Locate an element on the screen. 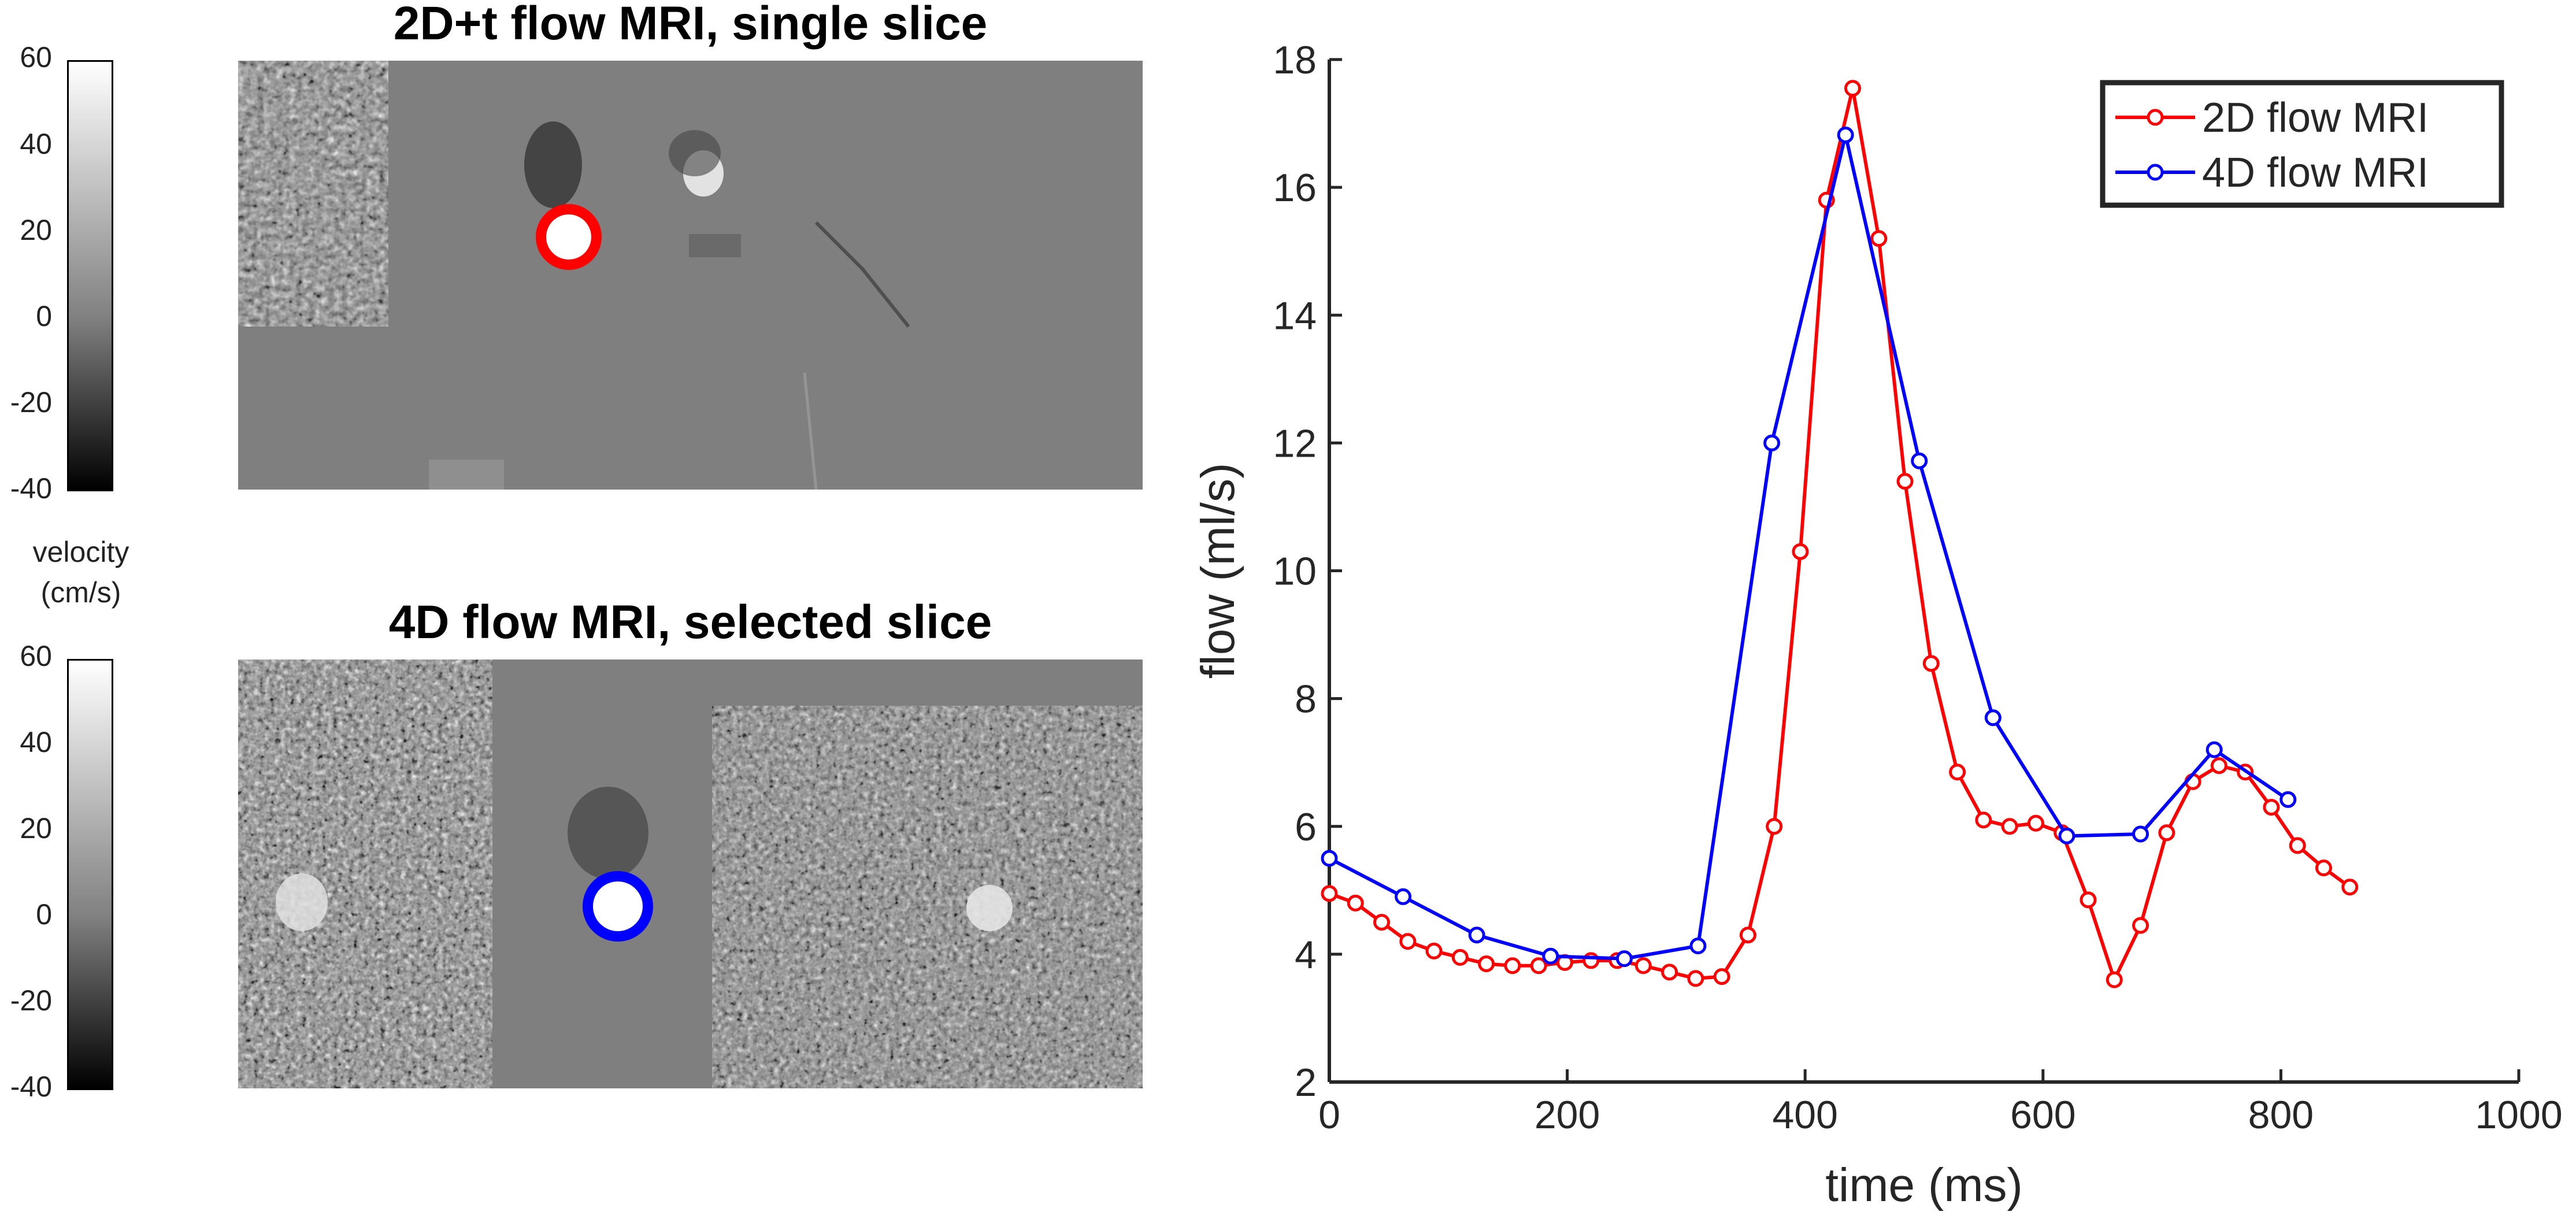 Image resolution: width=2576 pixels, height=1219 pixels. y-tick-label: 12 is located at coordinates (1295, 443).